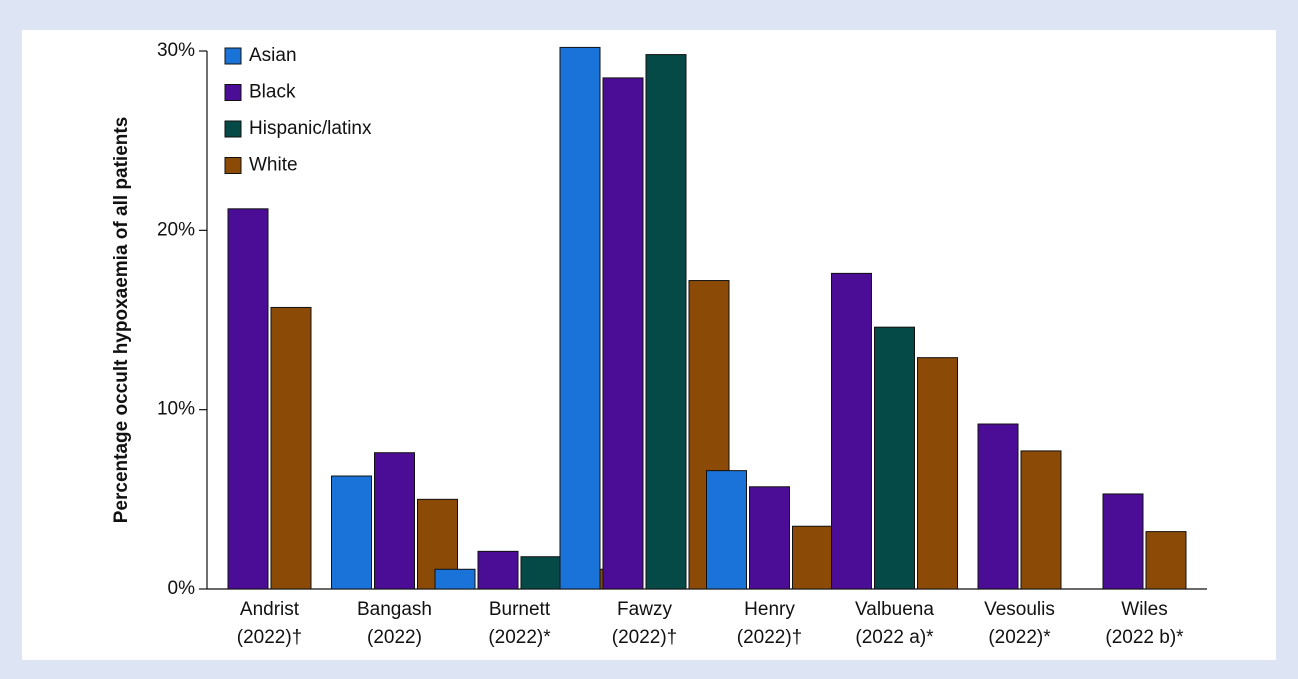  What do you see at coordinates (394, 637) in the screenshot?
I see `x-tick-label: (2022)` at bounding box center [394, 637].